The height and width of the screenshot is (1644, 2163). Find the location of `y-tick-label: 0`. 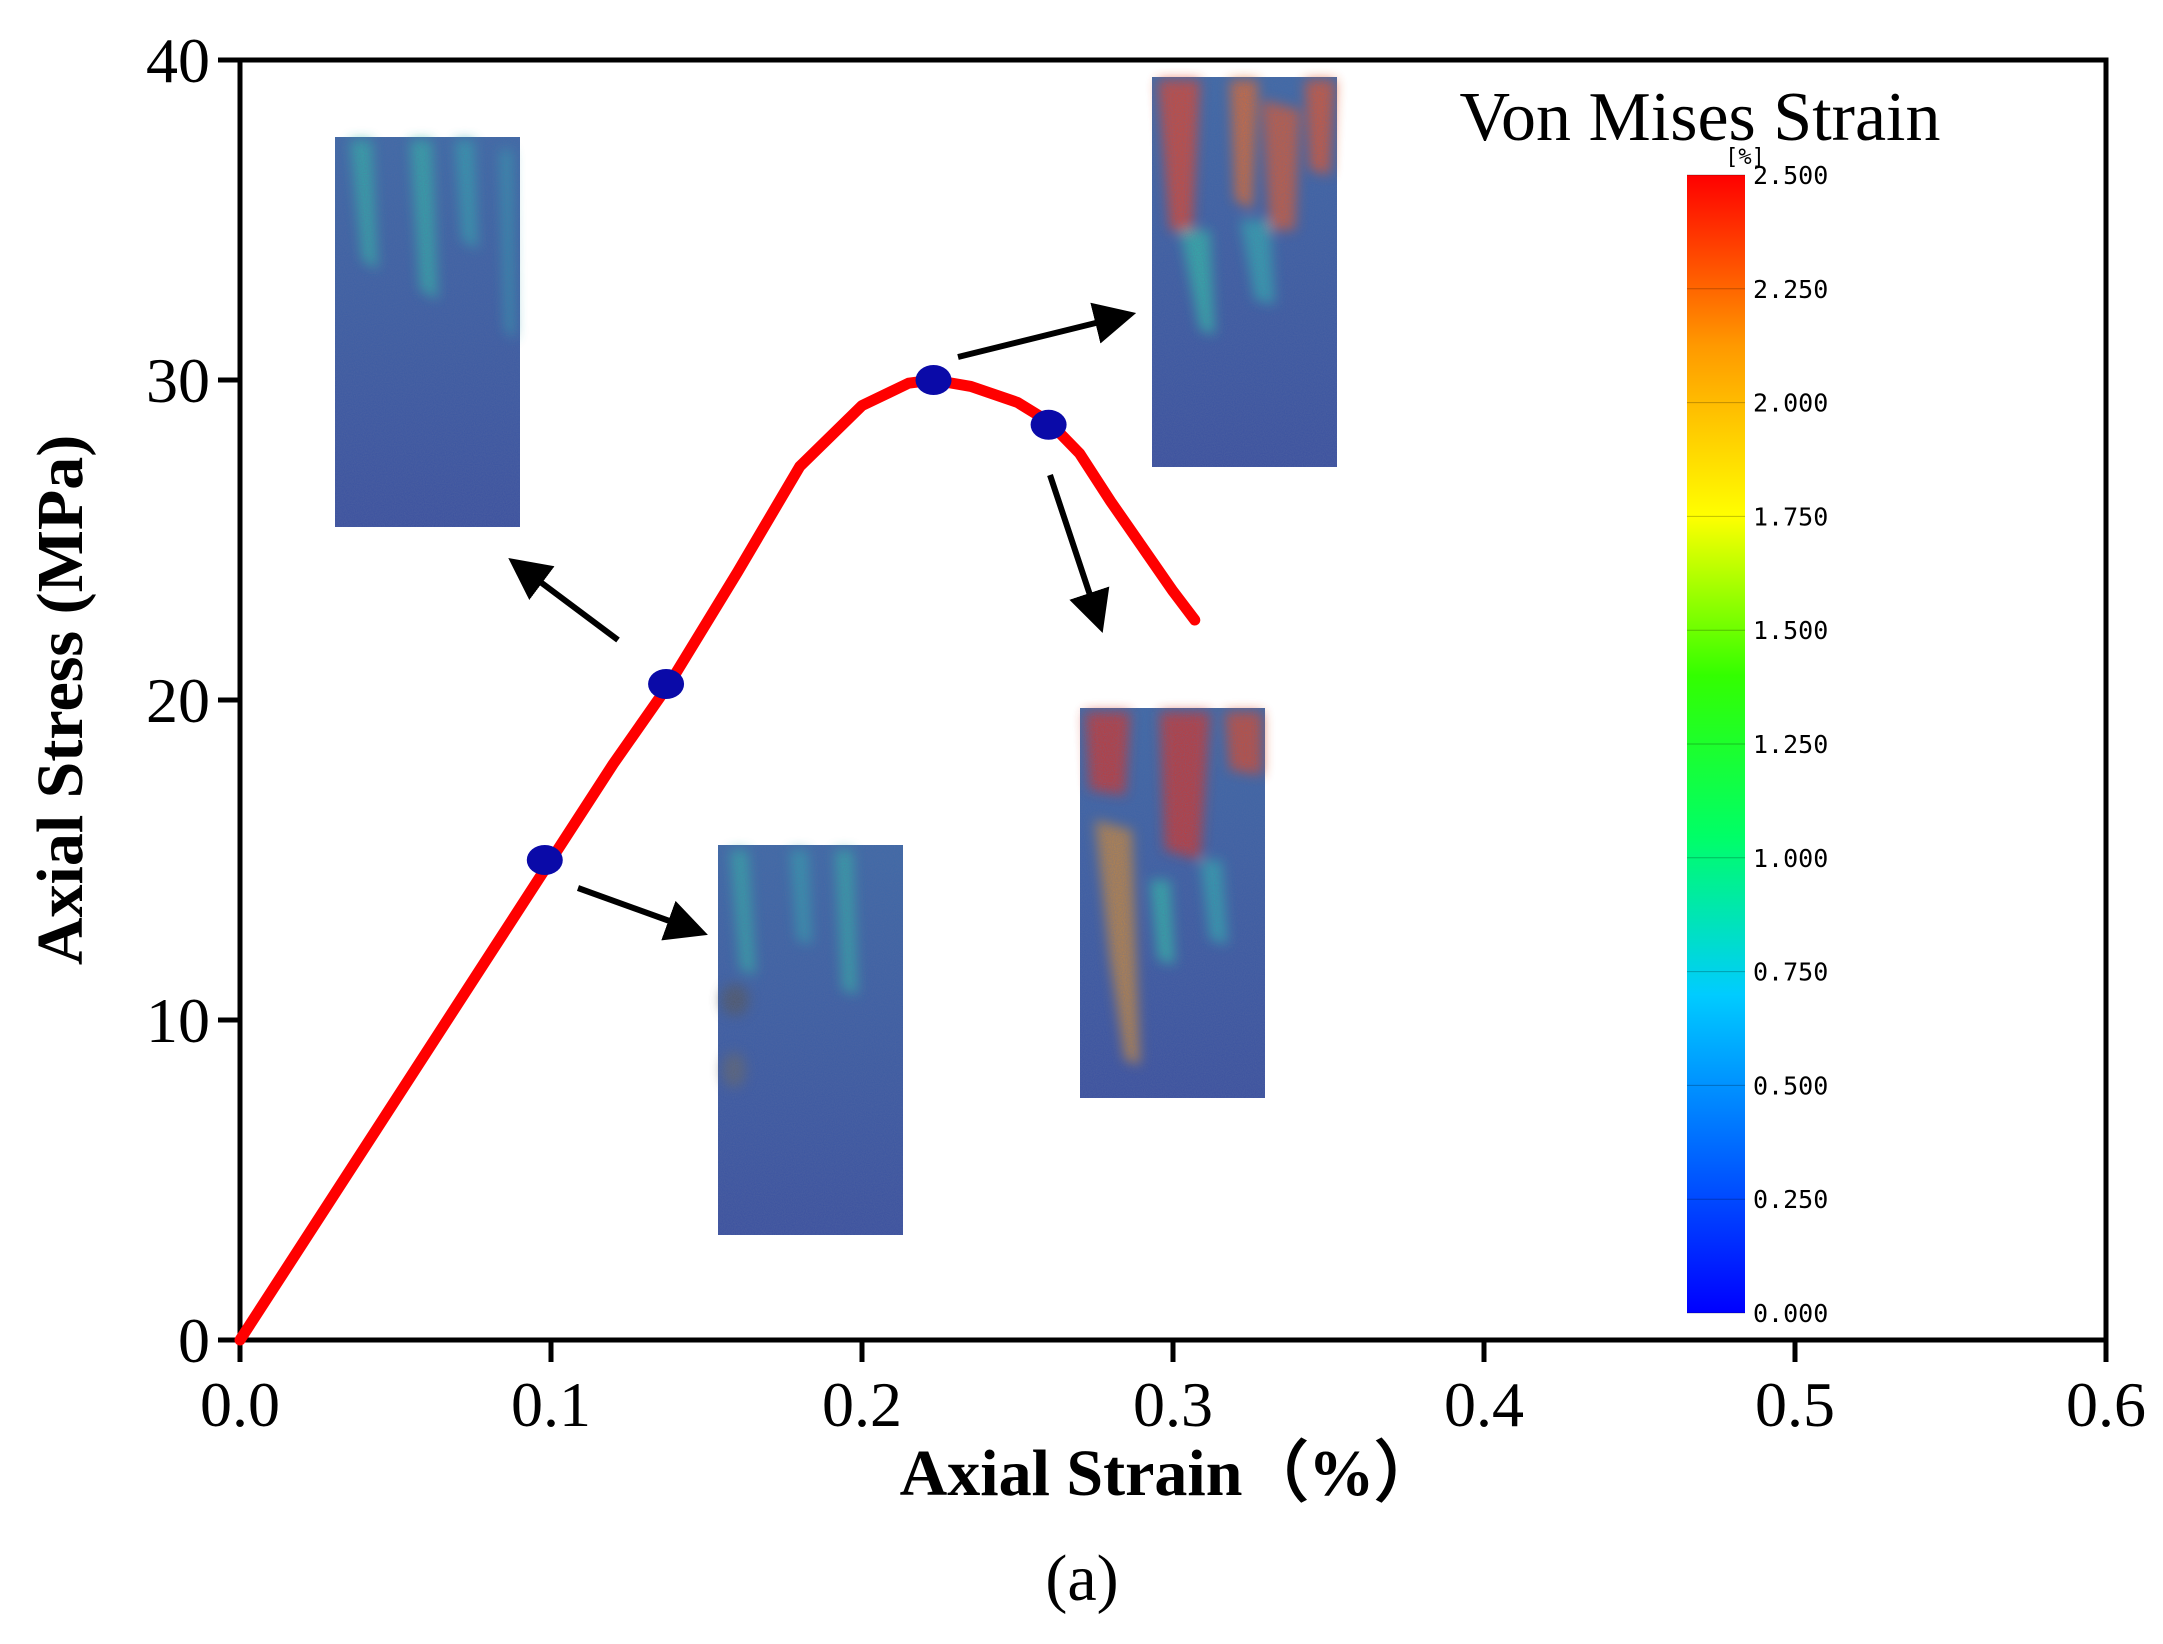

y-tick-label: 0 is located at coordinates (194, 1340).